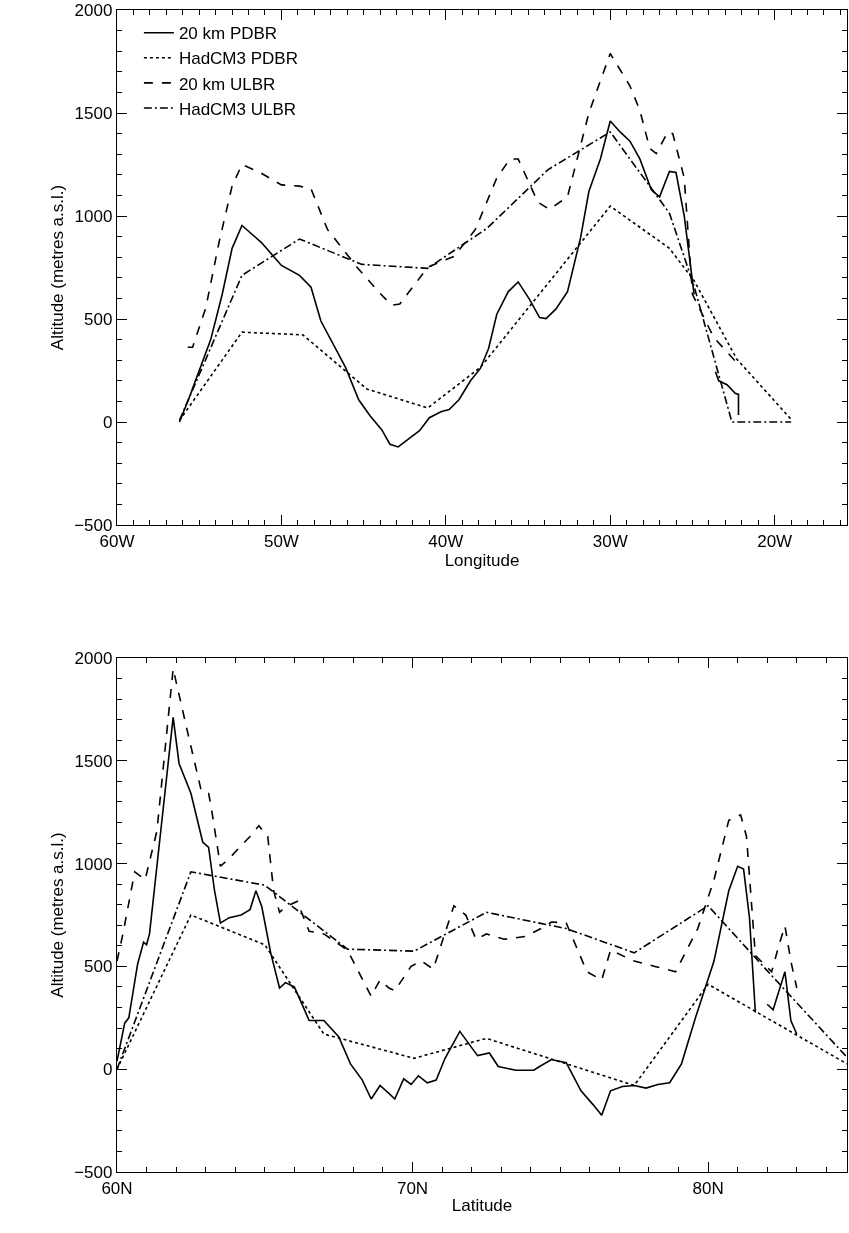  Describe the element at coordinates (227, 84) in the screenshot. I see `legend-label: 20 km ULBR` at that location.